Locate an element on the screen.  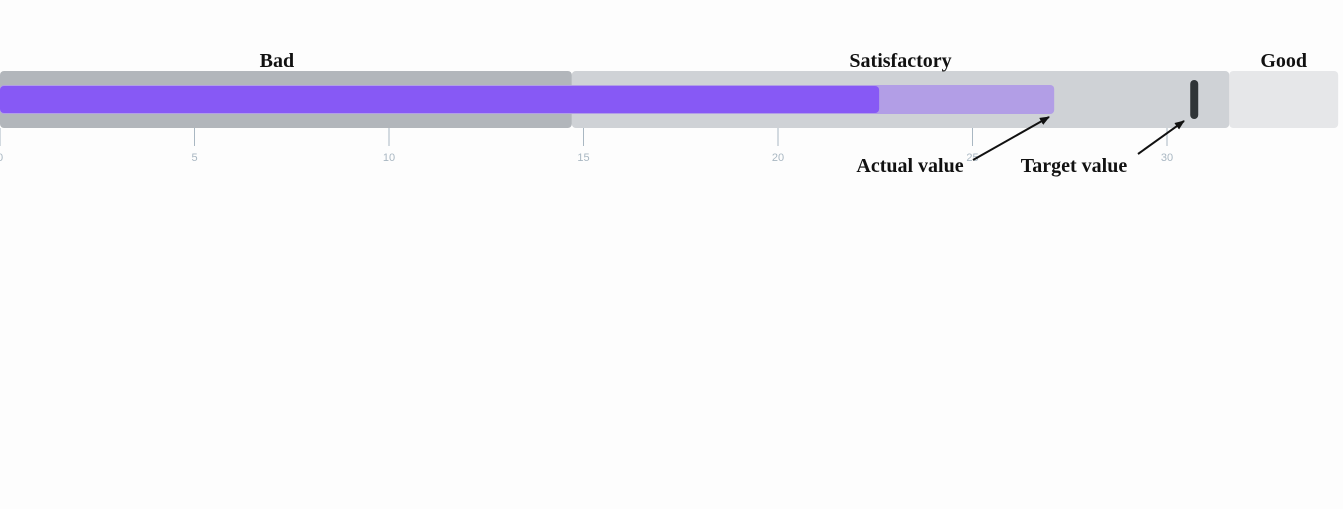
range-band-good is located at coordinates (1284, 99).